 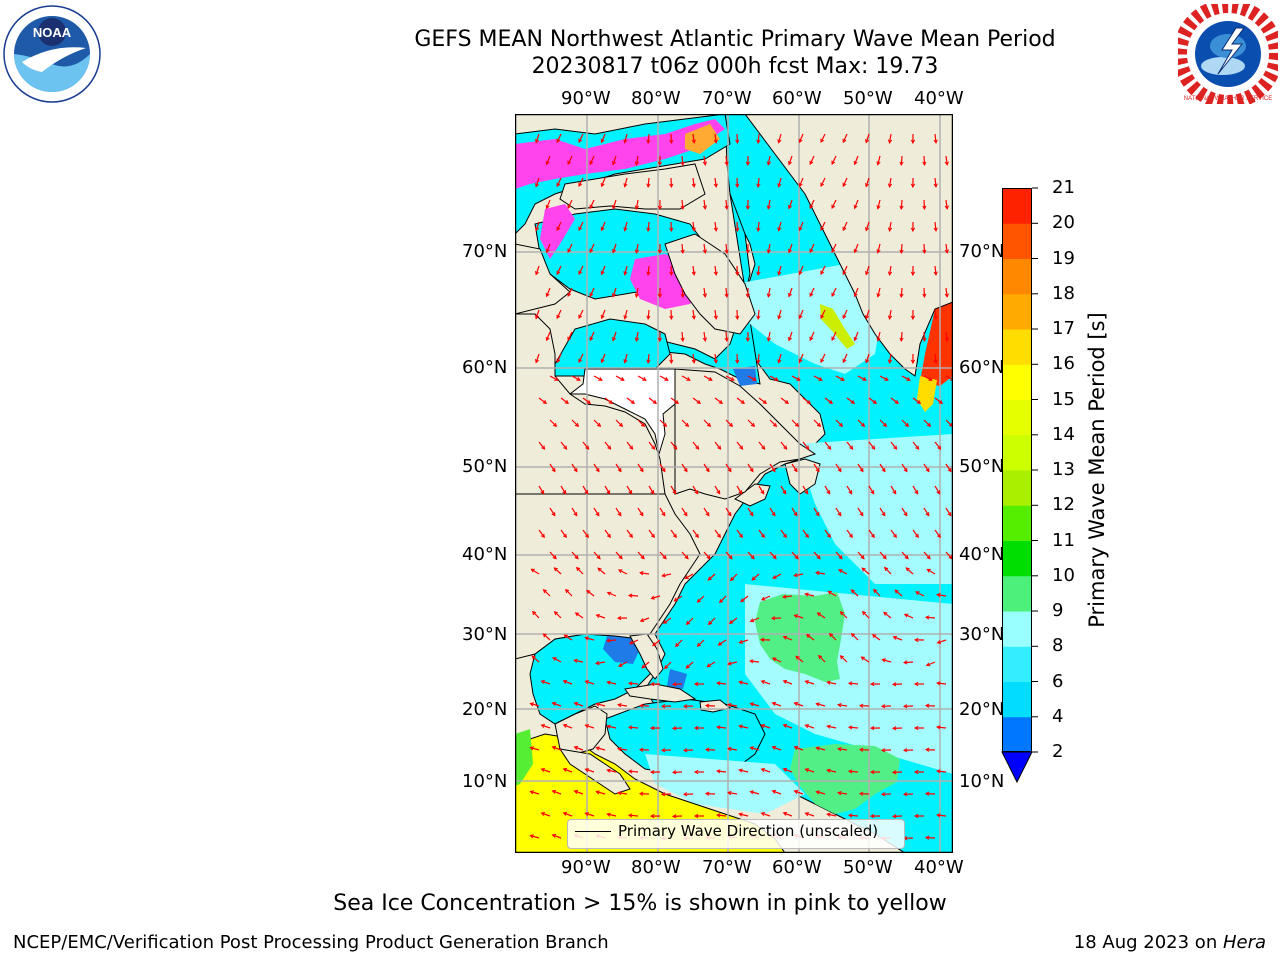 I want to click on noaa-logo: NOAA, so click(x=52, y=54).